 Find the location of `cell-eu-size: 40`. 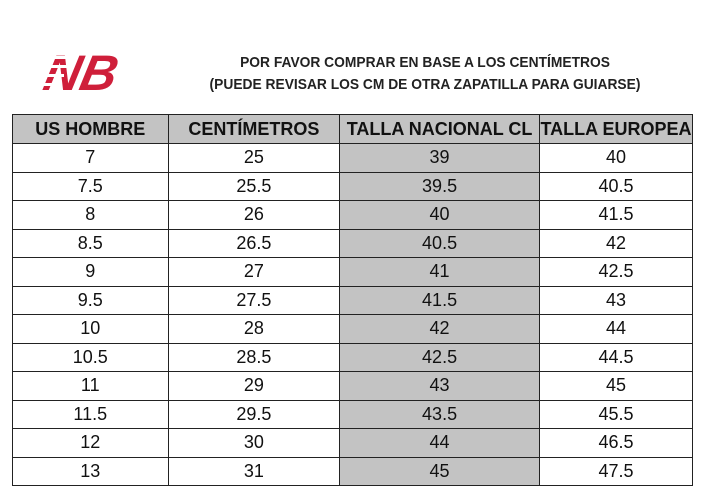

cell-eu-size: 40 is located at coordinates (616, 158).